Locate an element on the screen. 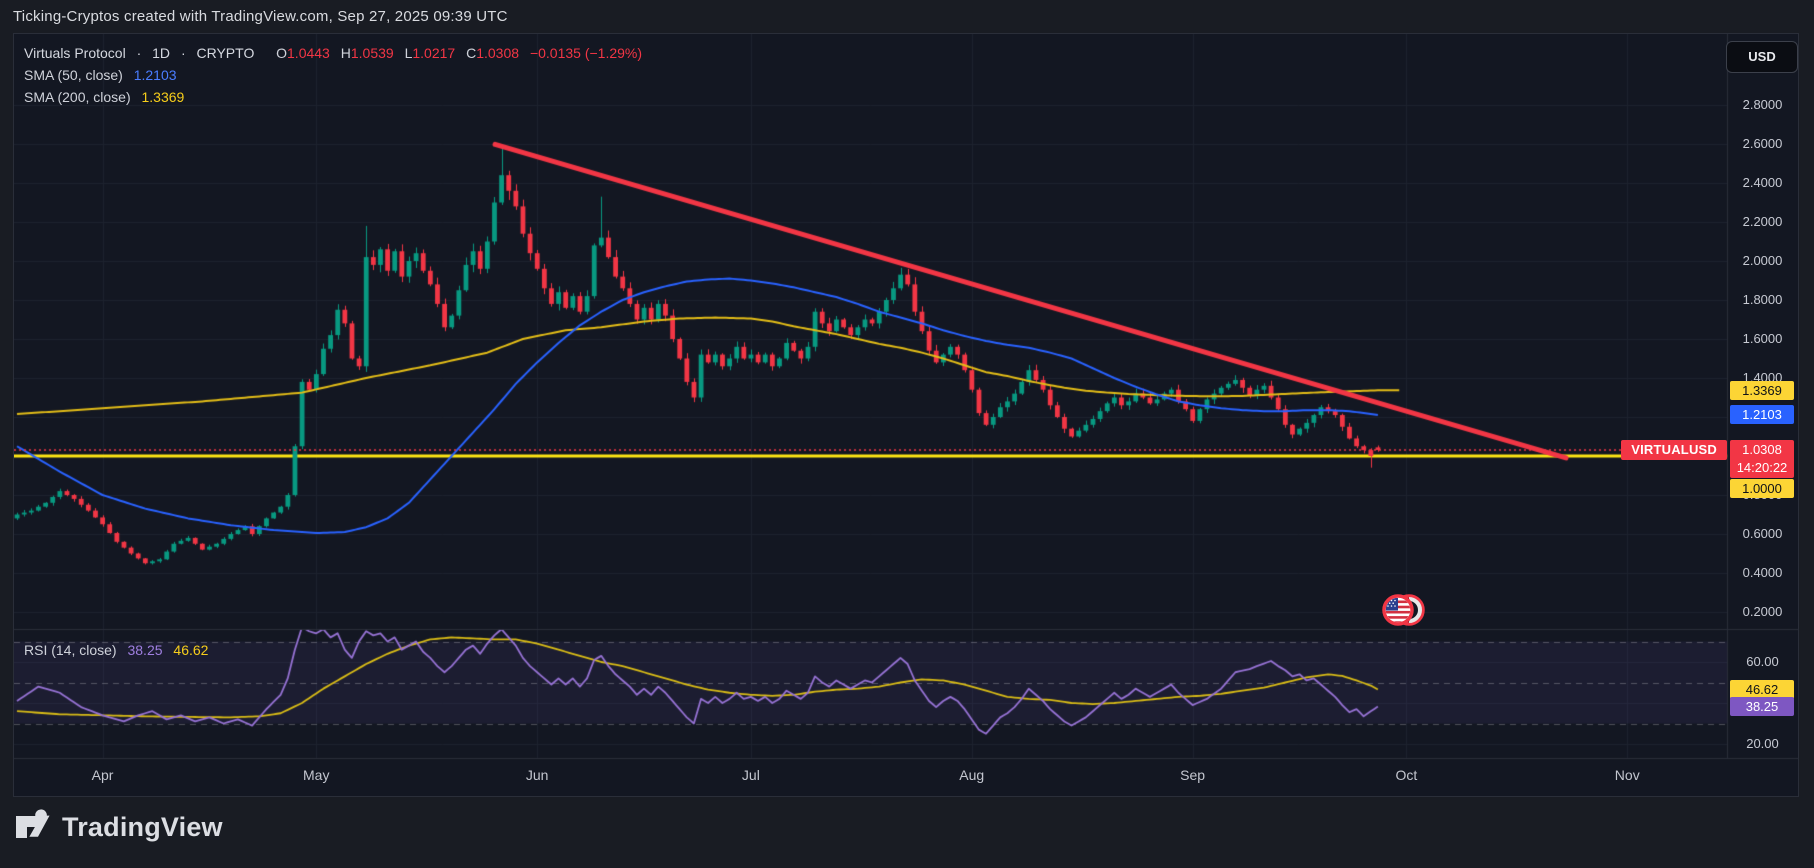  tradingview-branding: TradingView is located at coordinates (118, 827).